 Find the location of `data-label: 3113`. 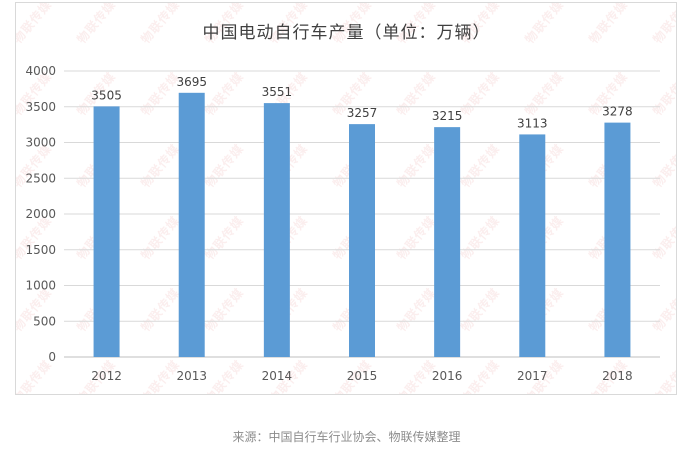

data-label: 3113 is located at coordinates (532, 123).